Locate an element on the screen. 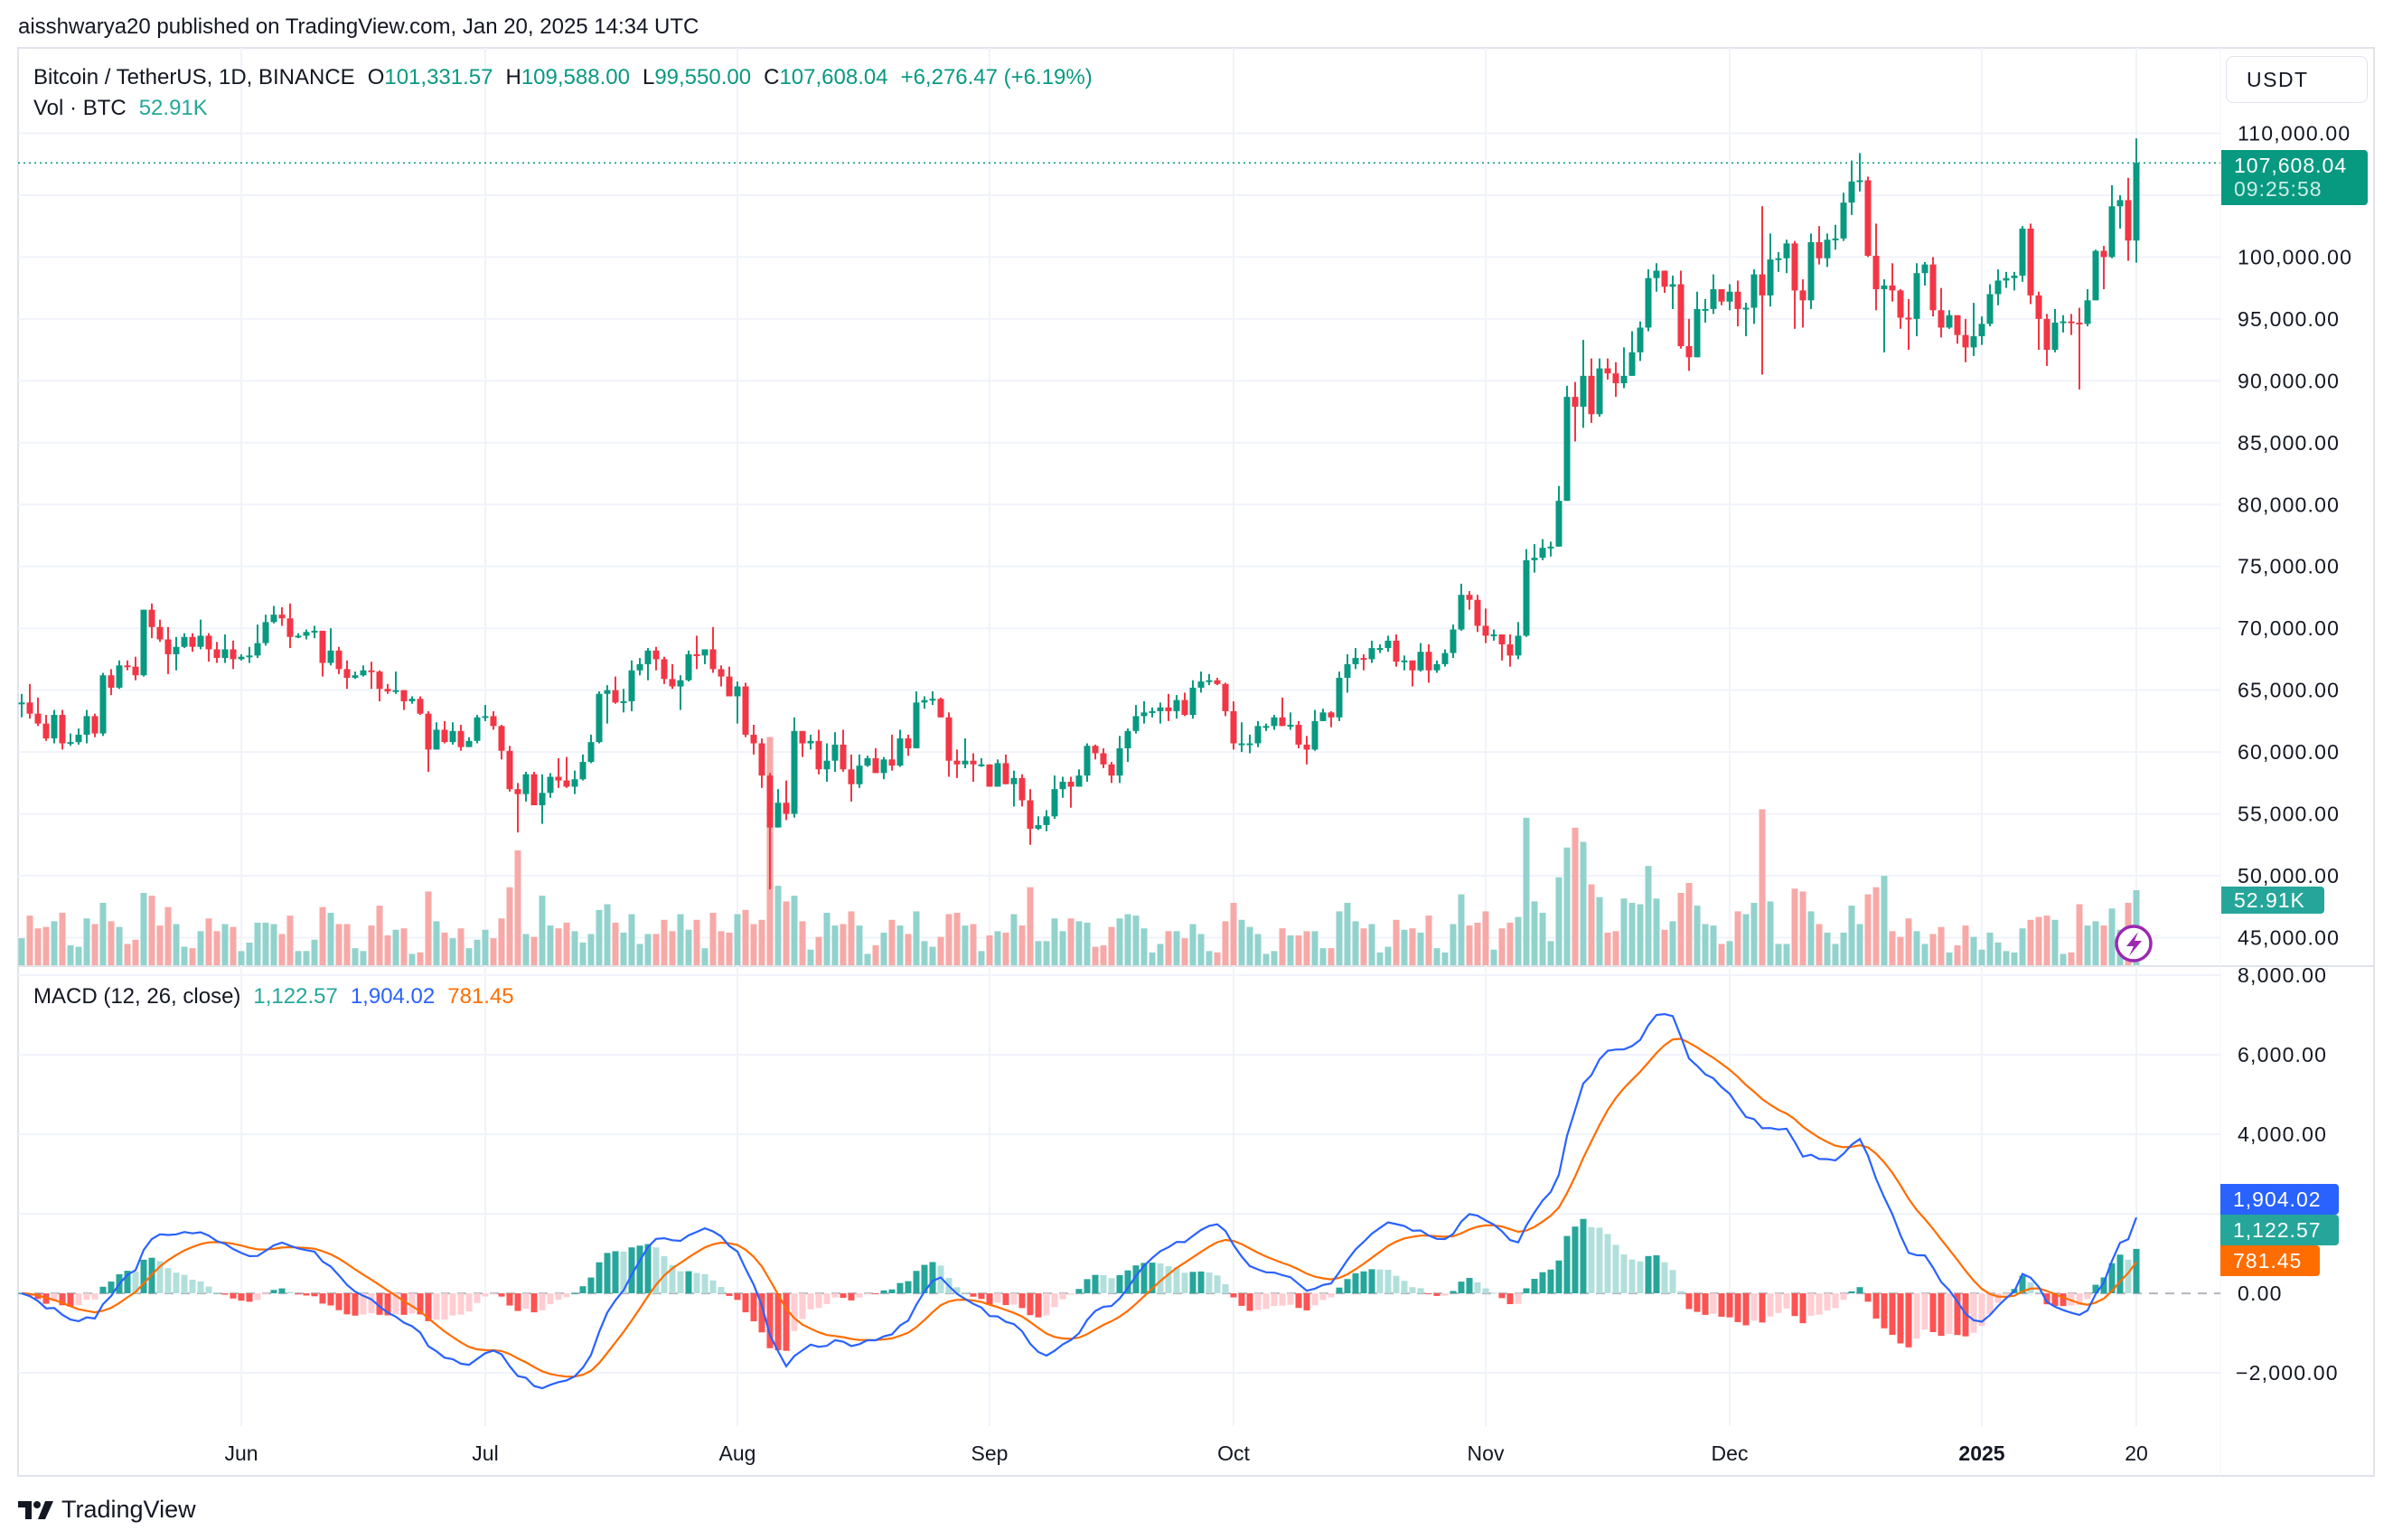 Image resolution: width=2393 pixels, height=1540 pixels. currency-button: USDT is located at coordinates (2297, 79).